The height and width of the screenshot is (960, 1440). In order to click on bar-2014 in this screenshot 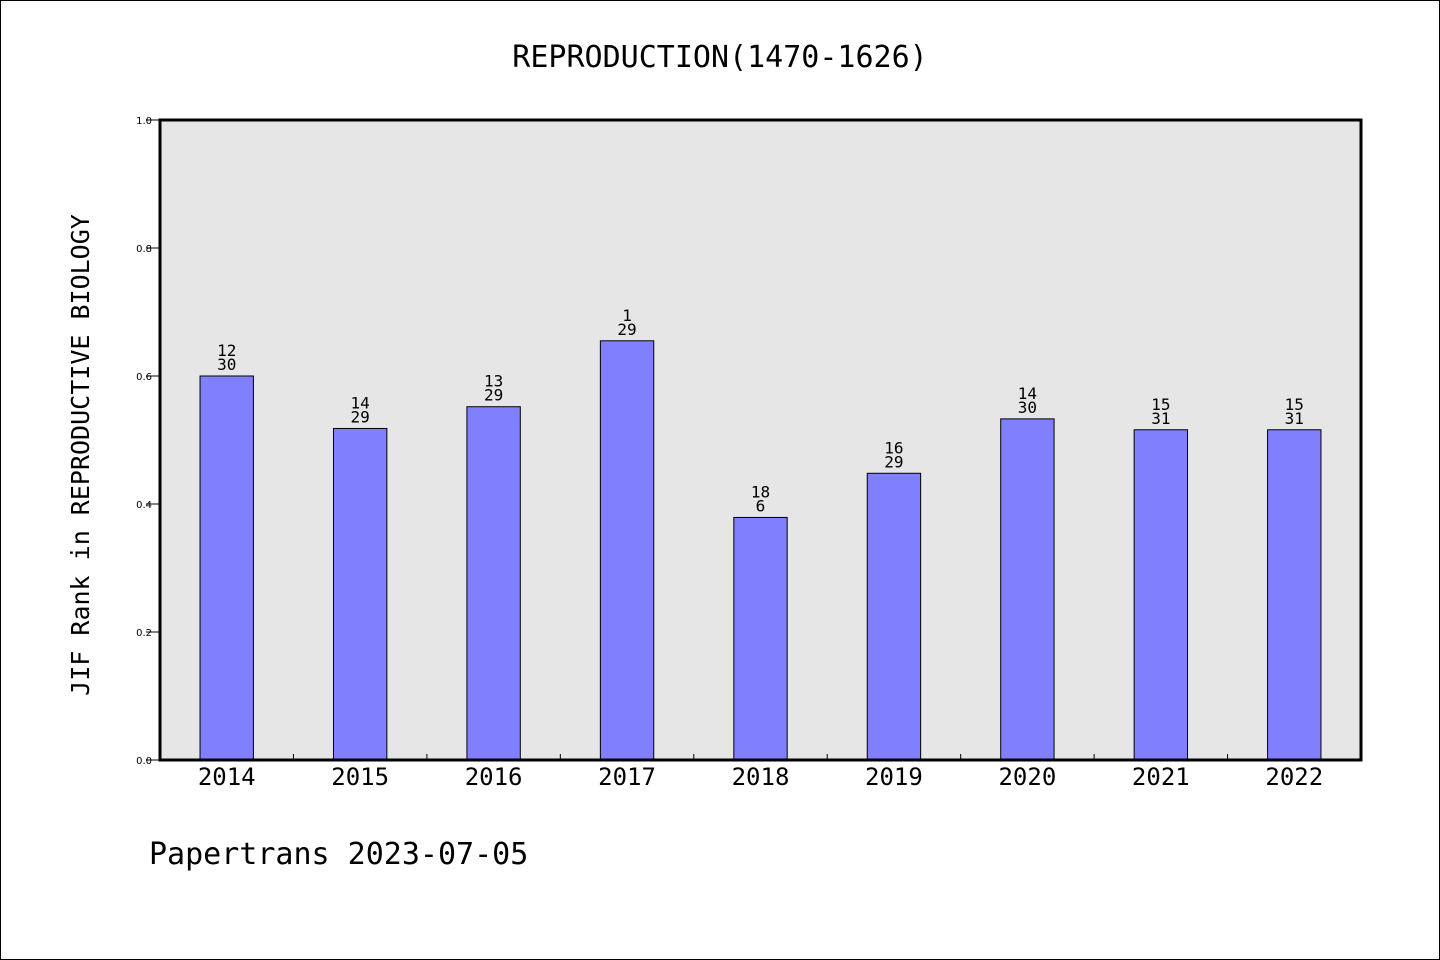, I will do `click(226, 568)`.